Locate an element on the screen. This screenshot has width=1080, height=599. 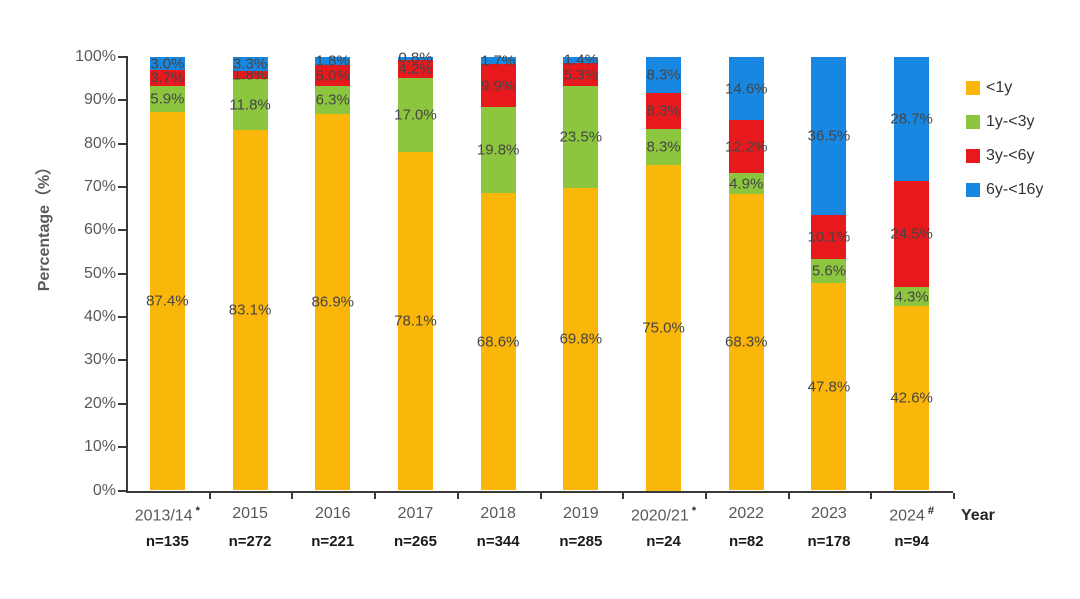
y-tick-label: 90% is located at coordinates (99, 100).